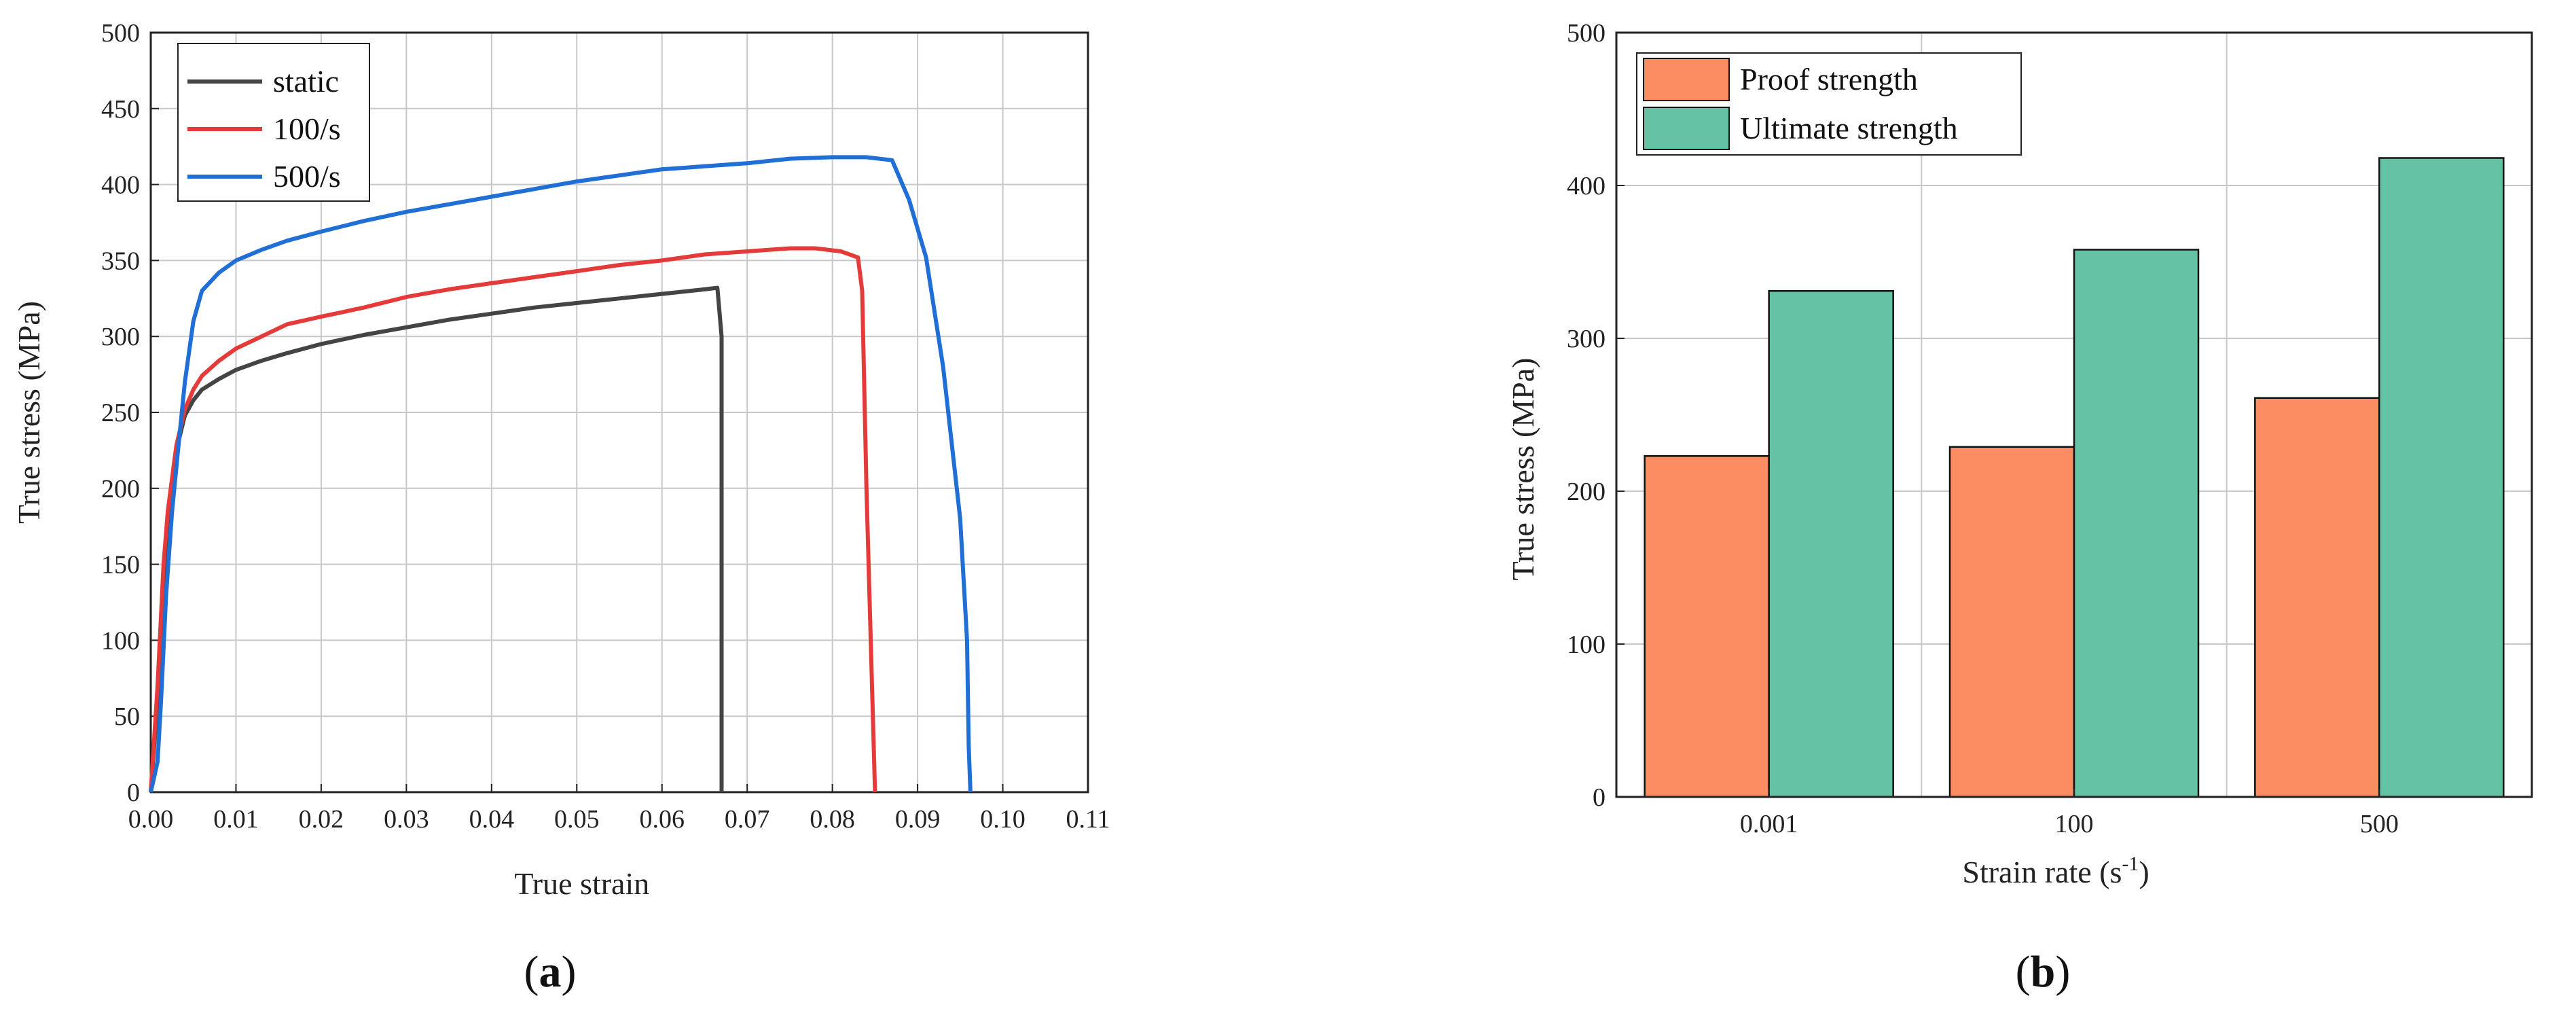 The width and height of the screenshot is (2576, 1015). What do you see at coordinates (406, 819) in the screenshot?
I see `x-tick-label: 0.03` at bounding box center [406, 819].